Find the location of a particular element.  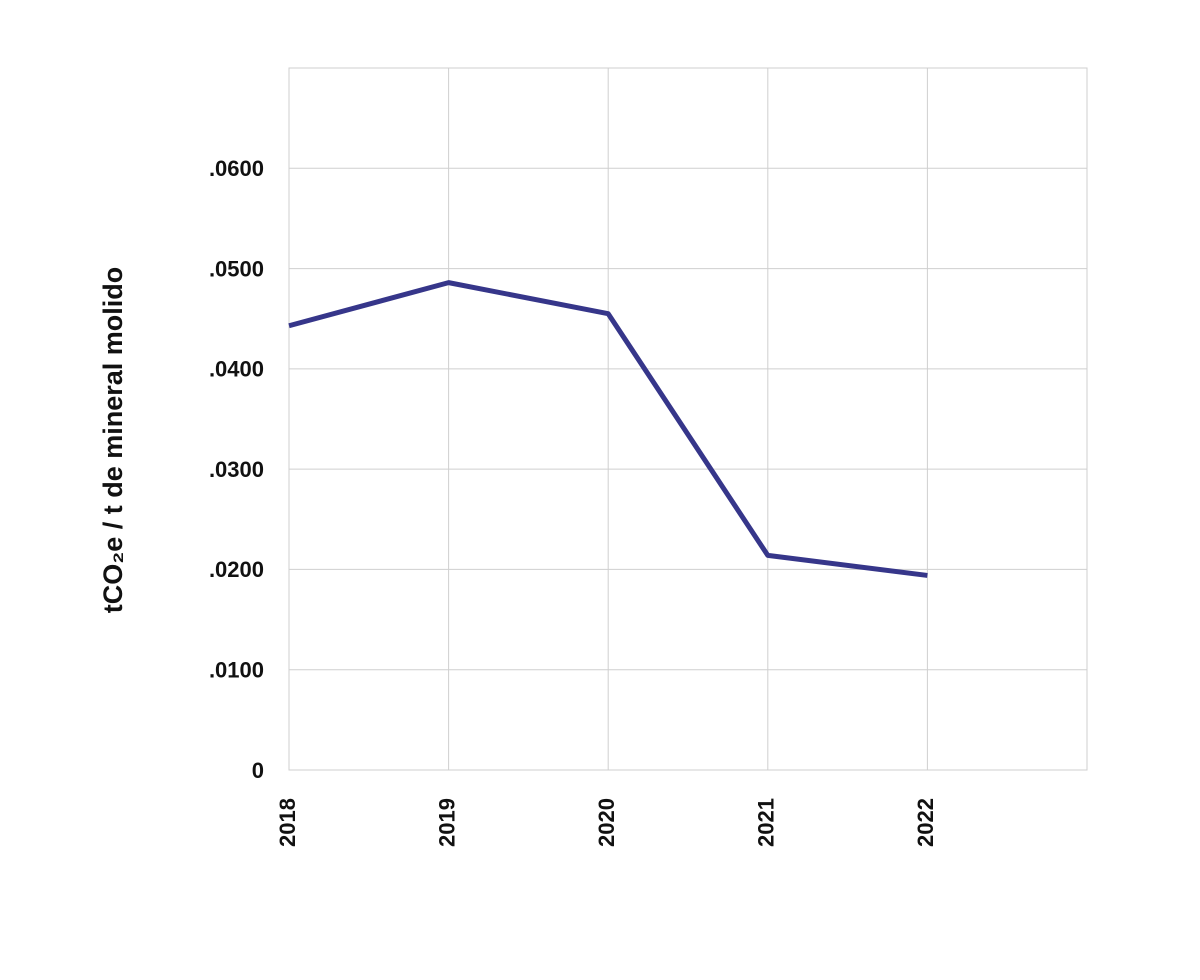

y-tick-label: .0300 is located at coordinates (236, 469).